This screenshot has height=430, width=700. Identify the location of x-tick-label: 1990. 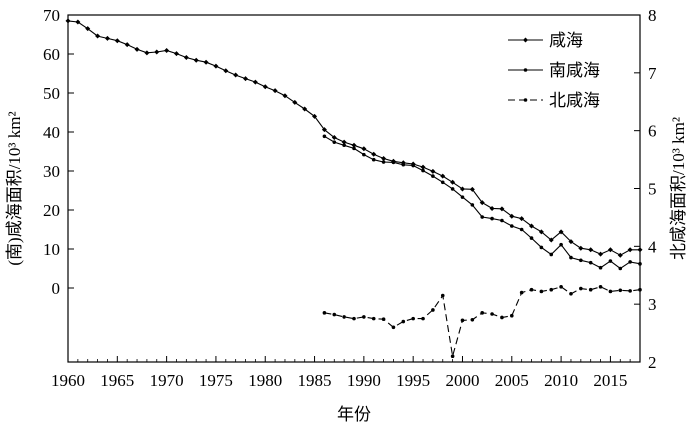
(364, 380).